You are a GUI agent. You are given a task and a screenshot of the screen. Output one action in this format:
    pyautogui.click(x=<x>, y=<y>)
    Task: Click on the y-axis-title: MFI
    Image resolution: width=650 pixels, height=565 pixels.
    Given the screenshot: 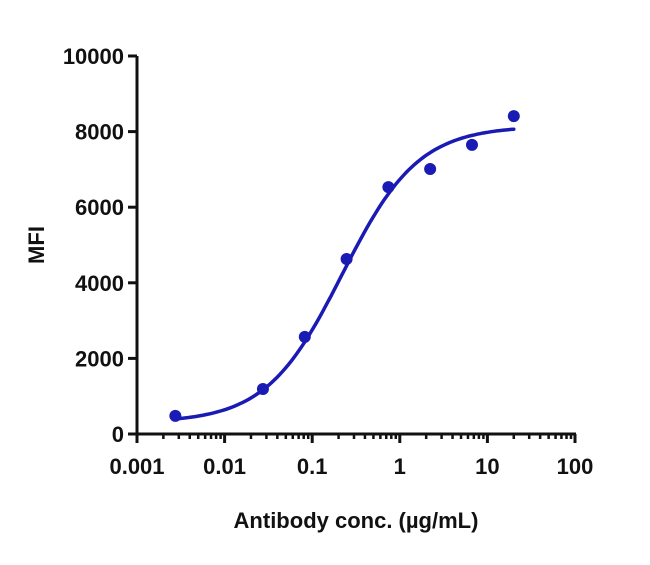 What is the action you would take?
    pyautogui.click(x=36, y=245)
    